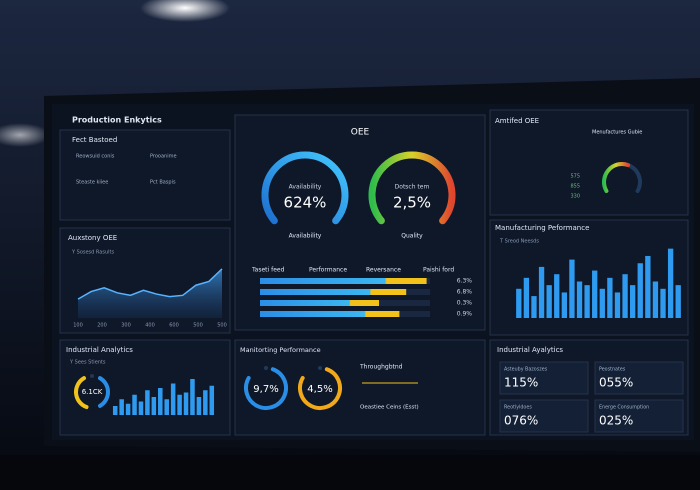 This screenshot has width=700, height=490. Describe the element at coordinates (465, 292) in the screenshot. I see `row-value: 6.8%` at that location.